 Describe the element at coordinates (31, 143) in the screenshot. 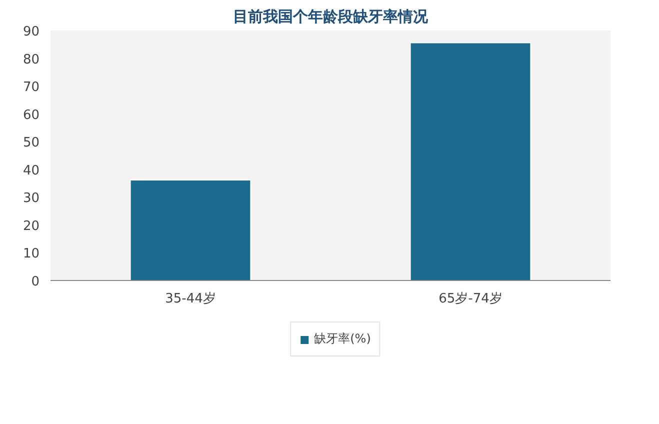

I see `y-tick-label: 50` at that location.